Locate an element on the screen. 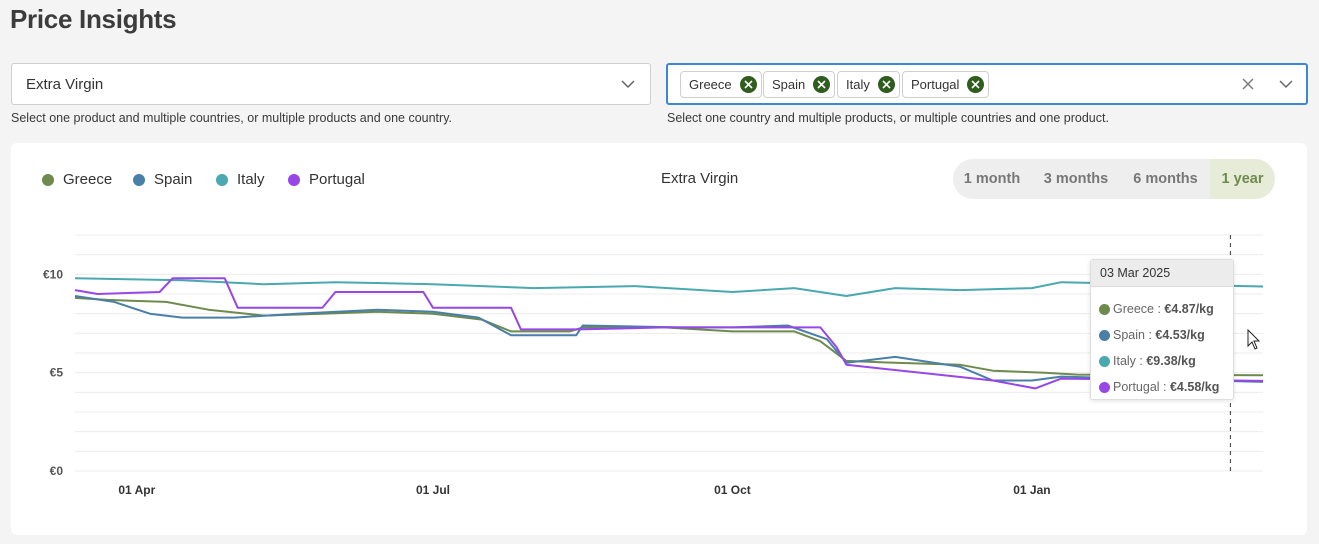 Image resolution: width=1319 pixels, height=544 pixels. range-1-year-button: 1 year is located at coordinates (1242, 179).